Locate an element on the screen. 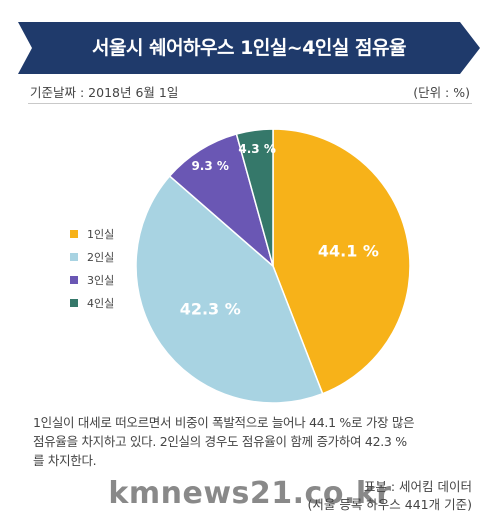 The width and height of the screenshot is (500, 525). legend-label: 3인실 is located at coordinates (101, 280).